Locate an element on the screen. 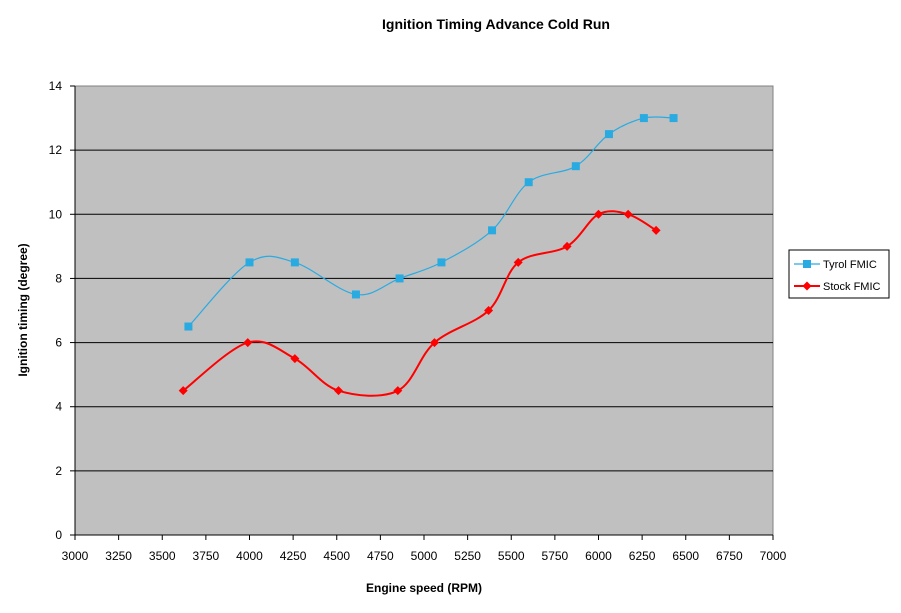 This screenshot has height=613, width=901. x-tick-label: 3000 is located at coordinates (75, 556).